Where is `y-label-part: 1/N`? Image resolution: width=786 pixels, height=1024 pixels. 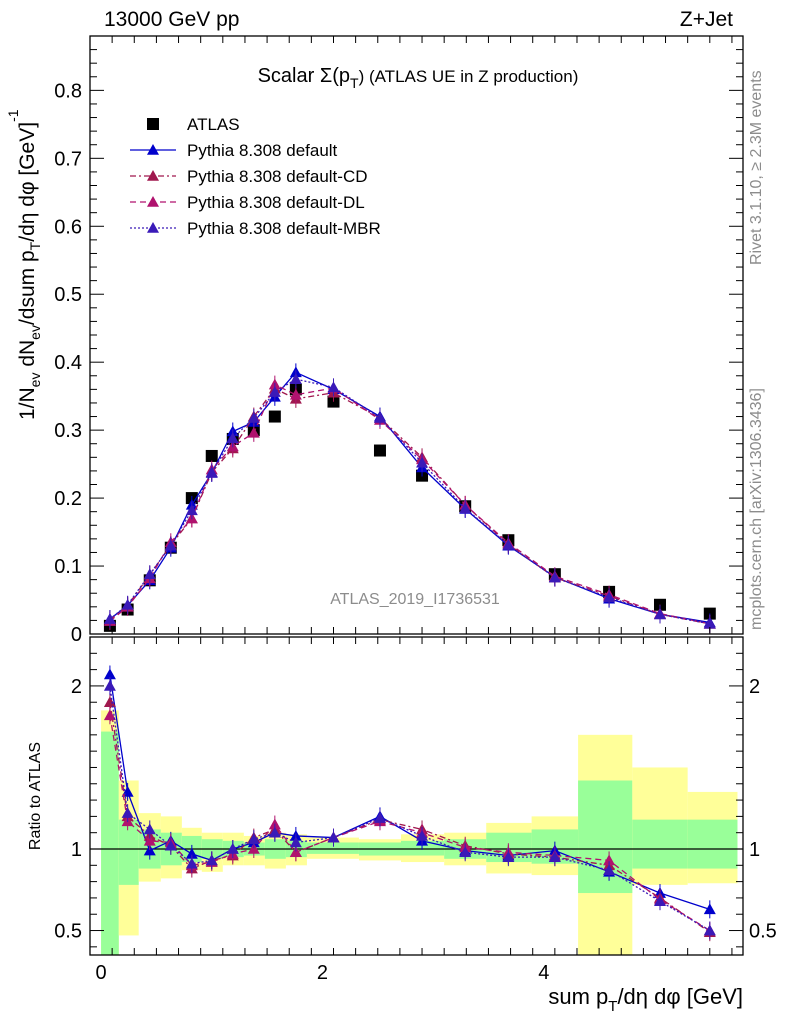 y-label-part: 1/N is located at coordinates (27, 403).